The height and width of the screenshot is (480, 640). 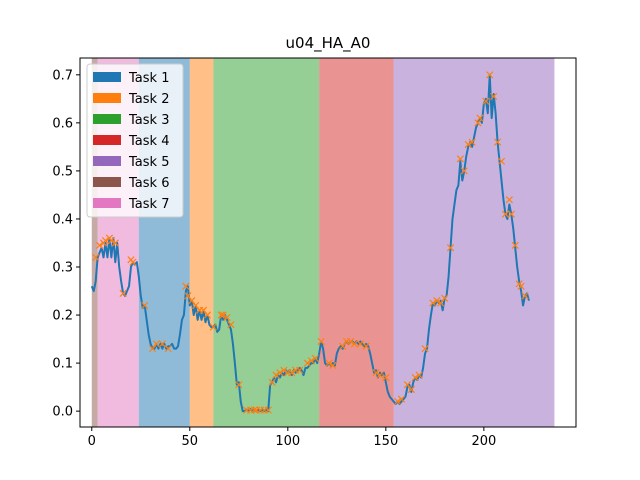 What do you see at coordinates (92, 441) in the screenshot?
I see `x-tick-label: 0` at bounding box center [92, 441].